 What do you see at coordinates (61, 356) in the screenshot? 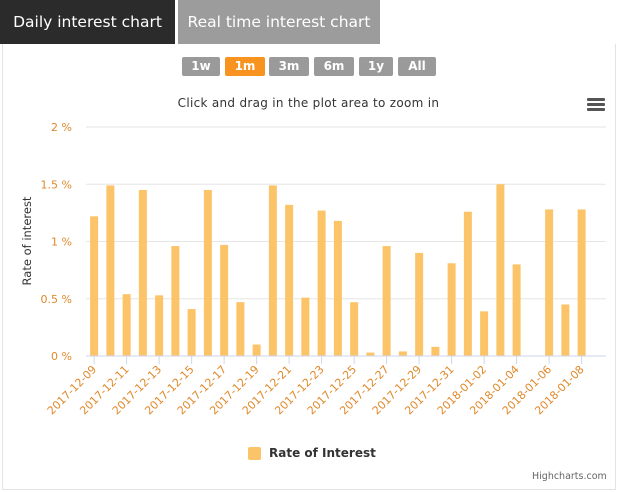
I see `y-tick-label: 0 %` at bounding box center [61, 356].